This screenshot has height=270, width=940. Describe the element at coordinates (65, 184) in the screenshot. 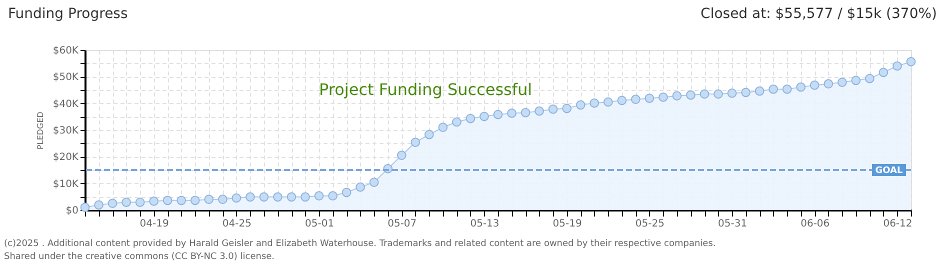

I see `y-tick-label: $10K` at that location.